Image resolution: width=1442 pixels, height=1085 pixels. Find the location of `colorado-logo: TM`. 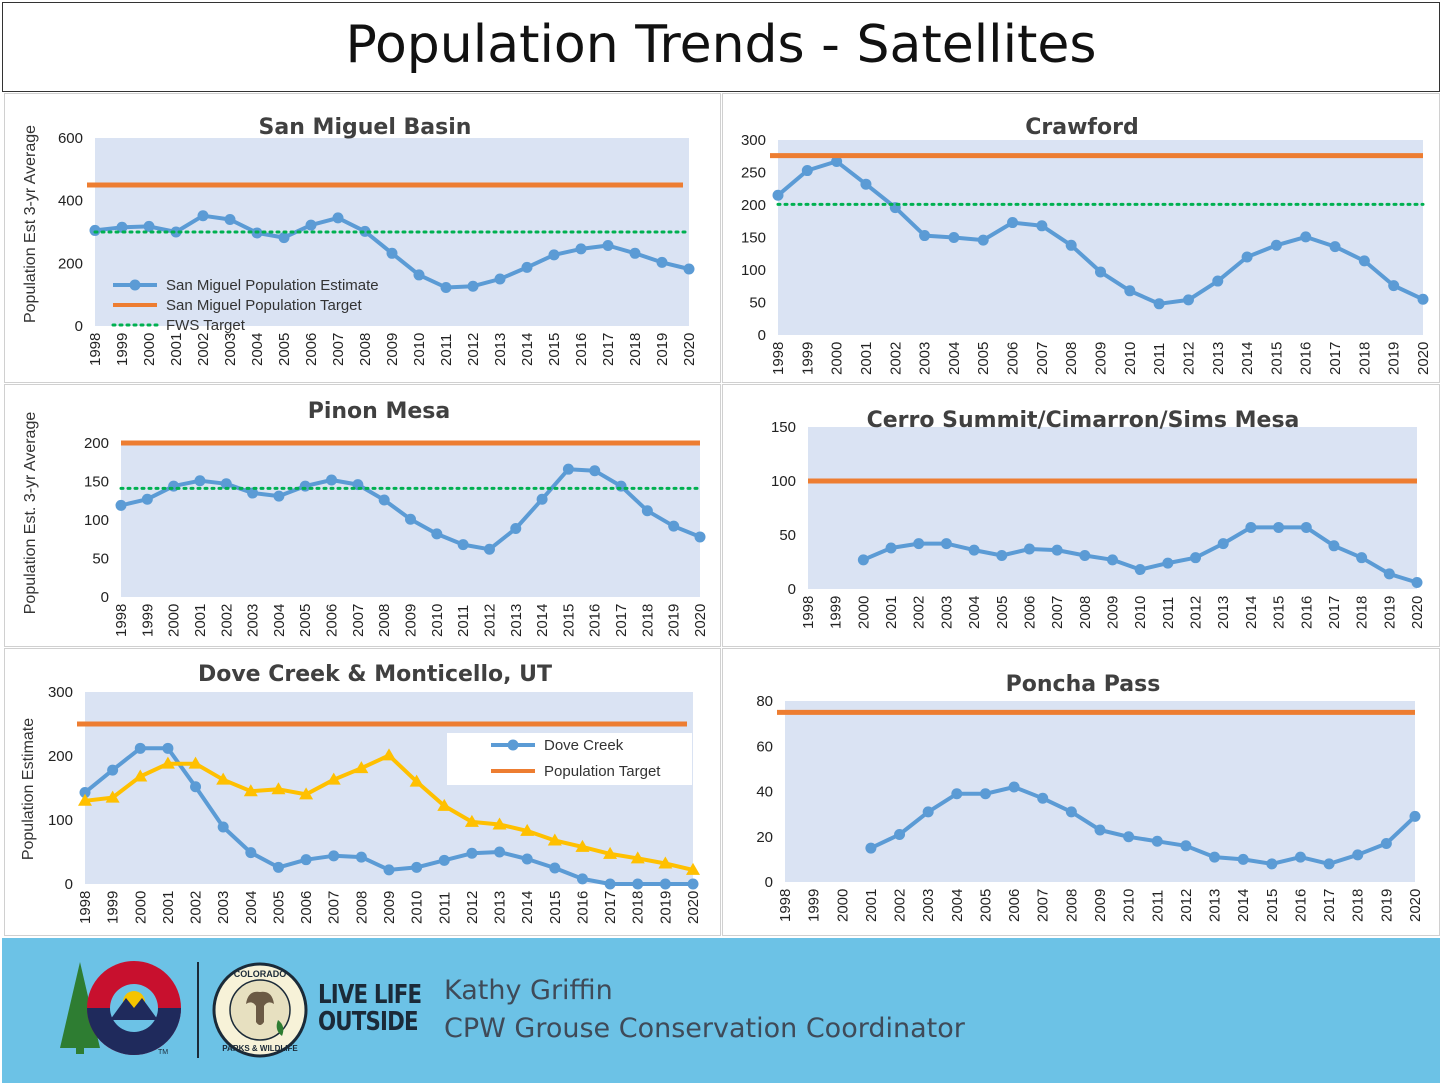

colorado-logo: TM is located at coordinates (120, 1008).